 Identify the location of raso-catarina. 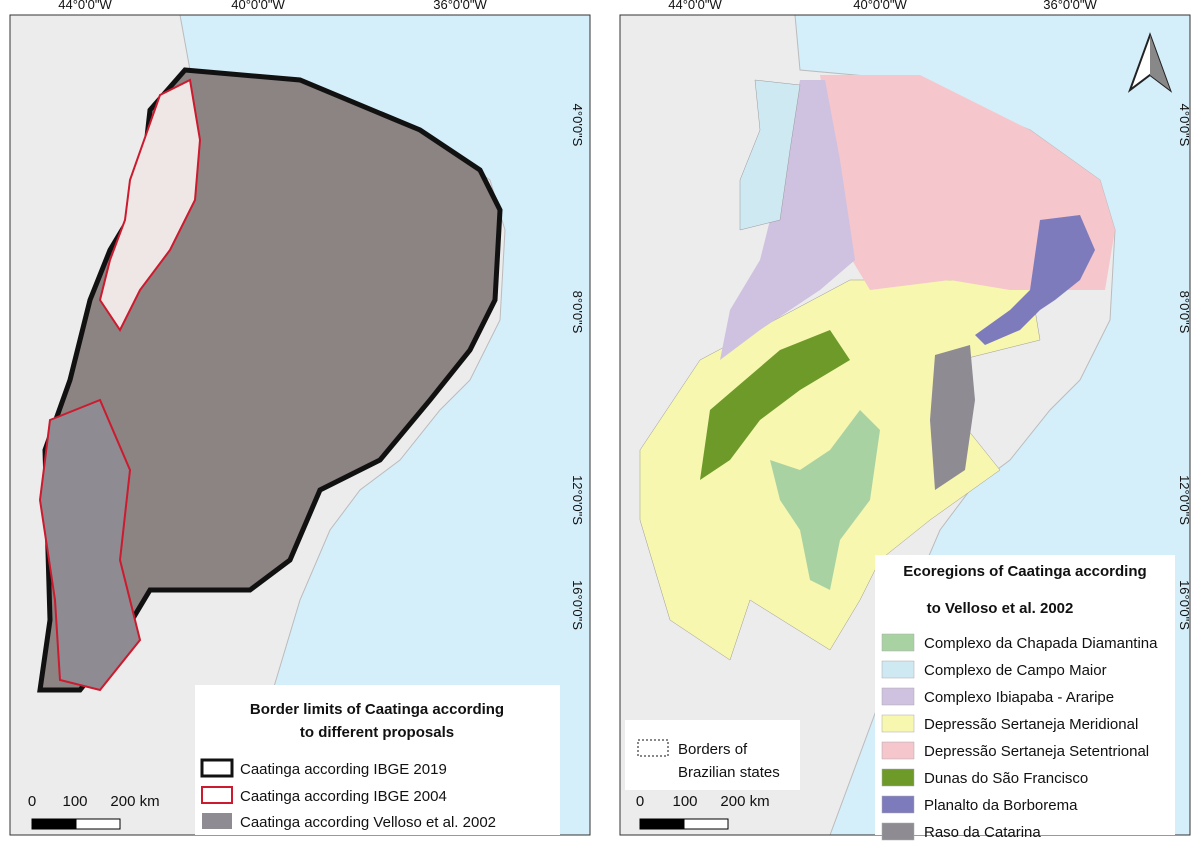
(952, 417).